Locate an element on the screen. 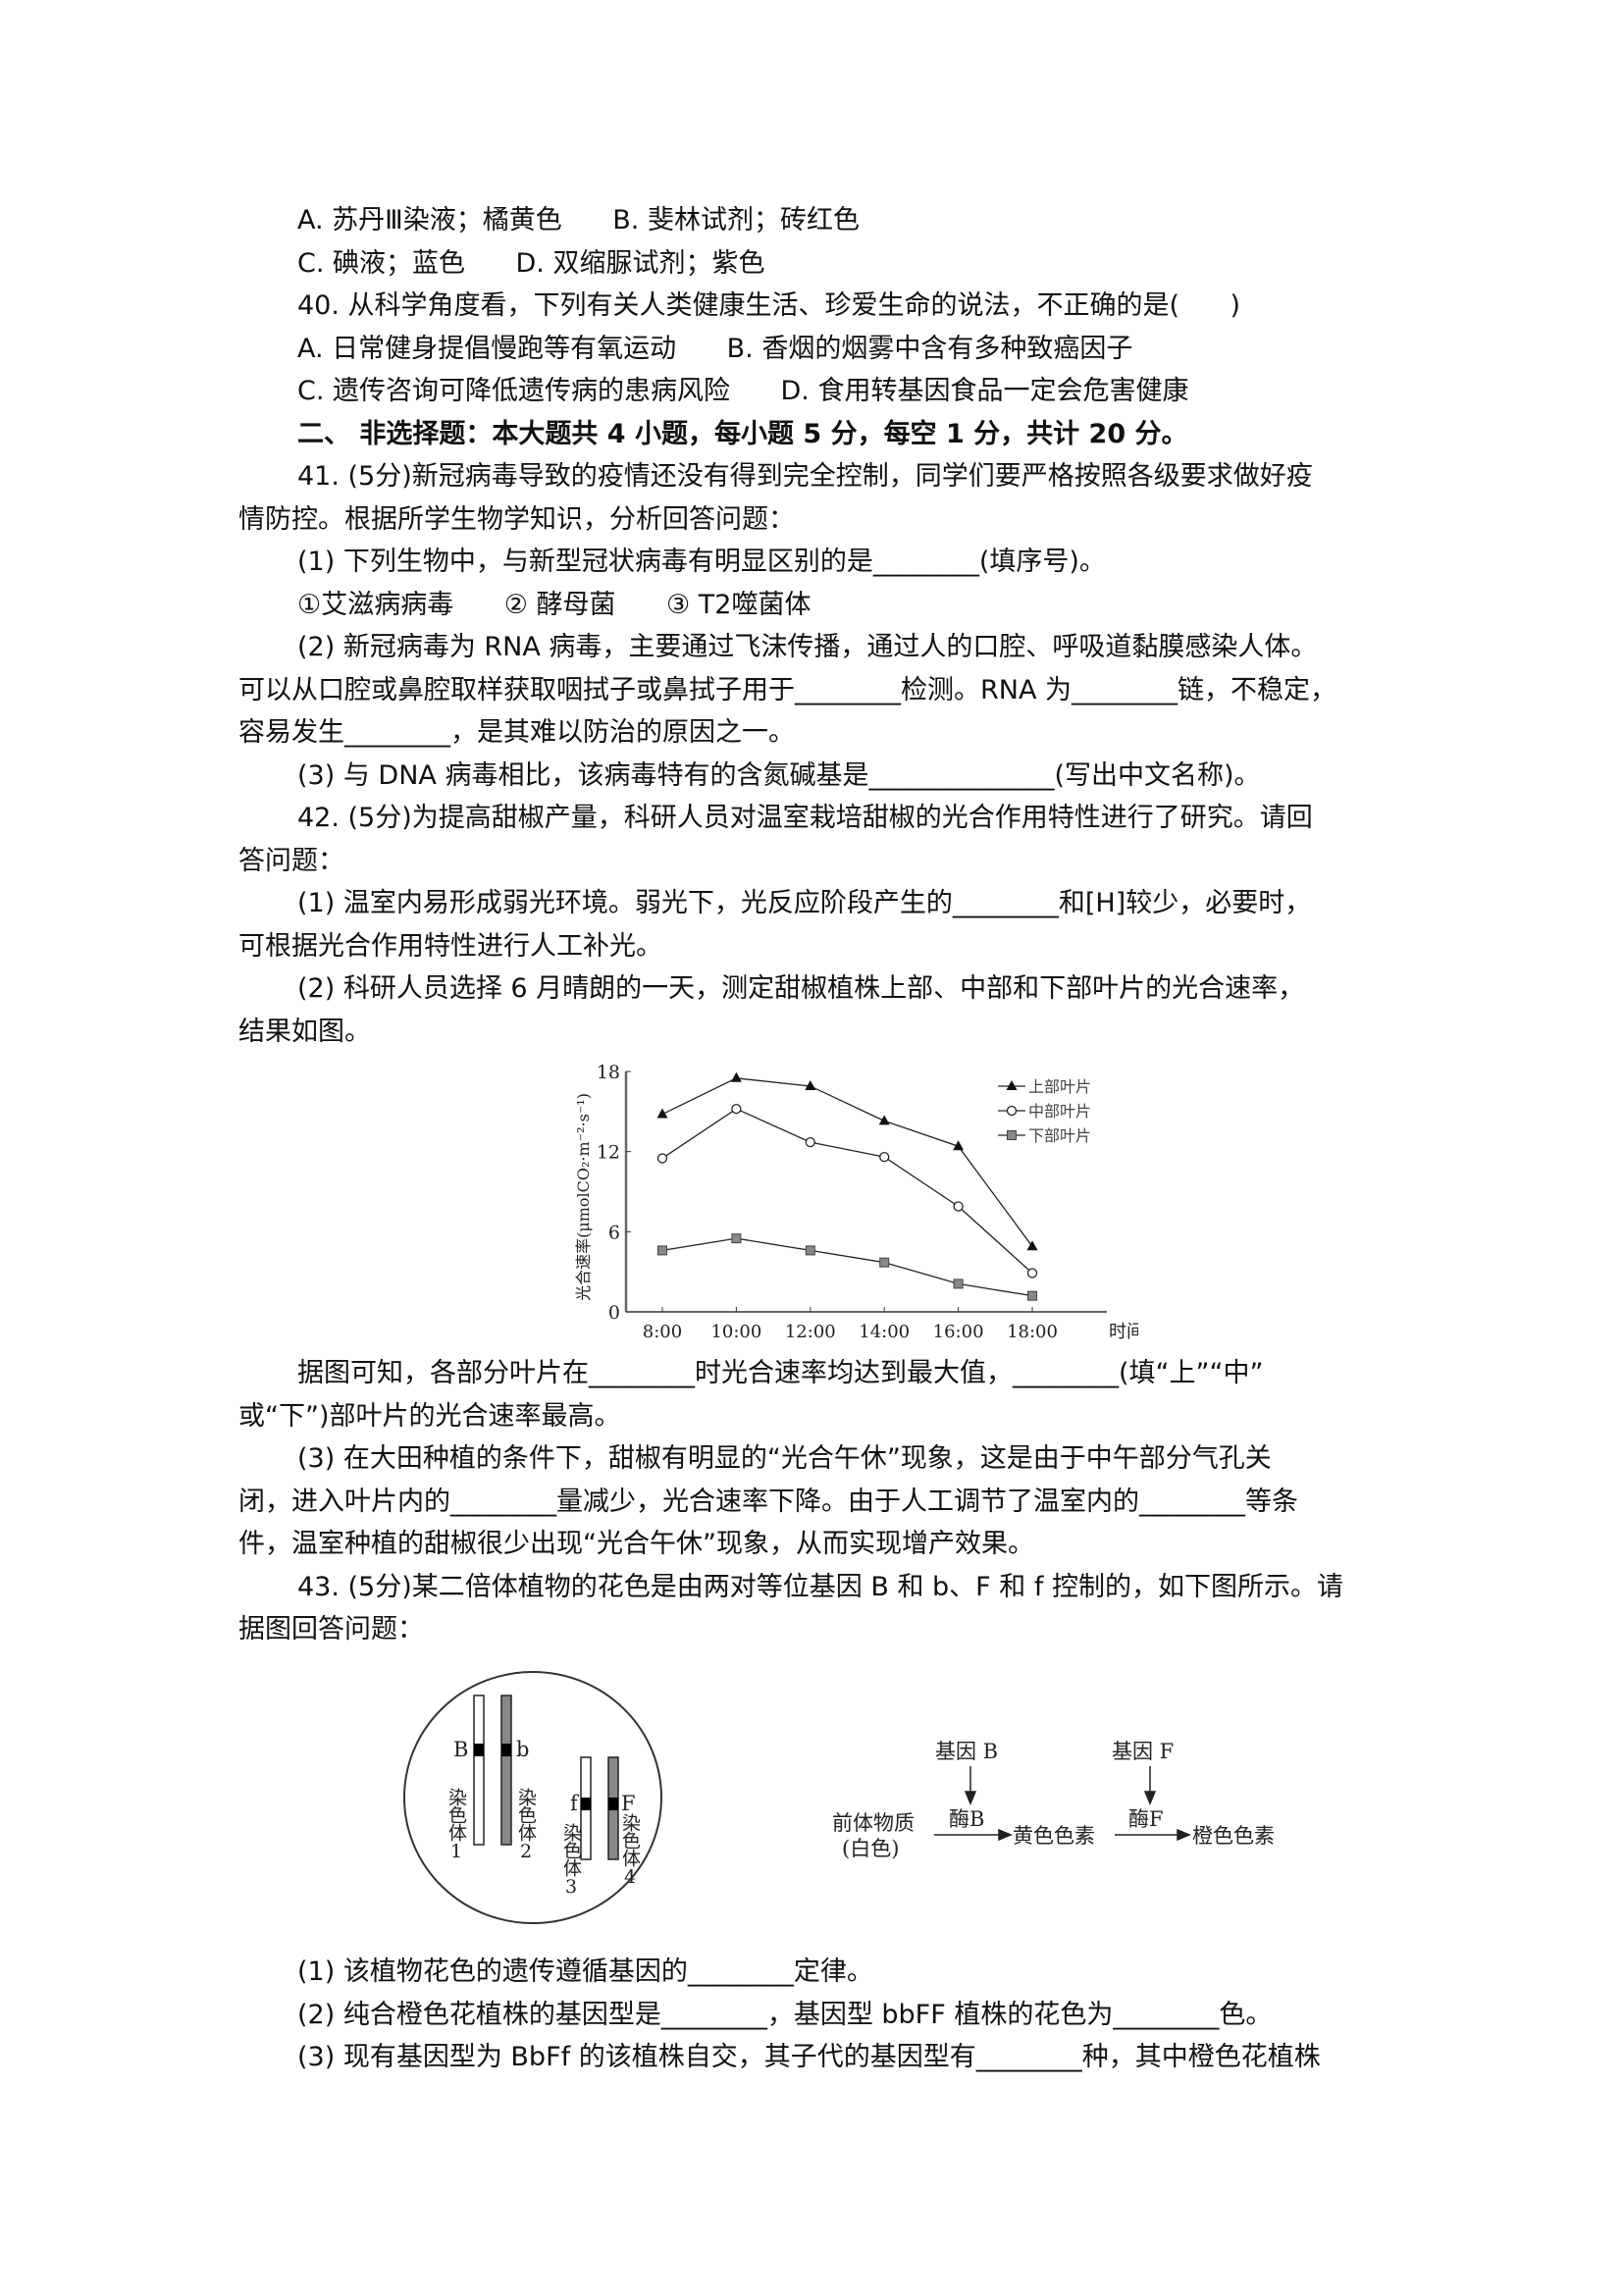 The height and width of the screenshot is (2296, 1623). chromosome-label-3: 染色体3 is located at coordinates (571, 1860).